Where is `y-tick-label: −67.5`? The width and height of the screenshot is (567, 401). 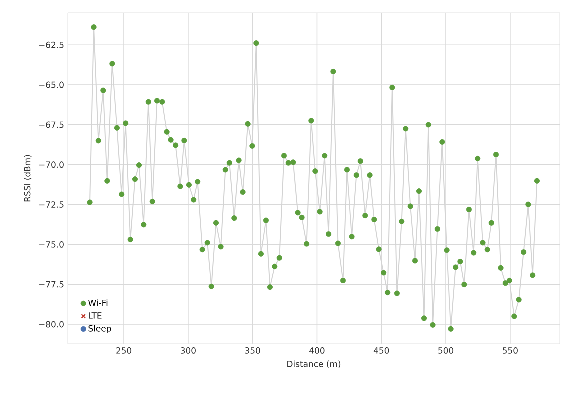
y-tick-label: −67.5 is located at coordinates (51, 125).